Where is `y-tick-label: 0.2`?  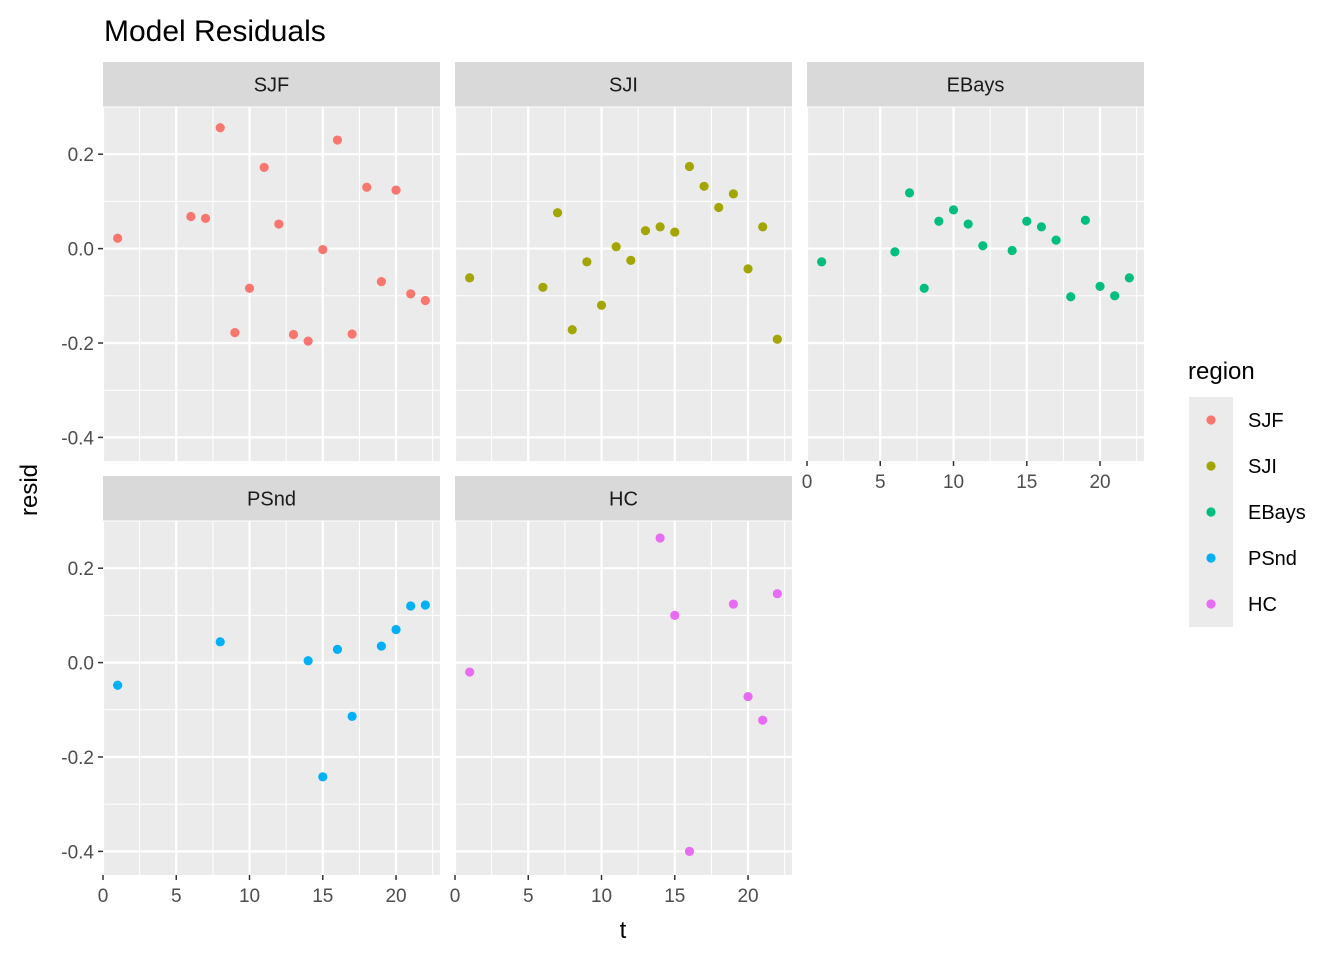 y-tick-label: 0.2 is located at coordinates (81, 155).